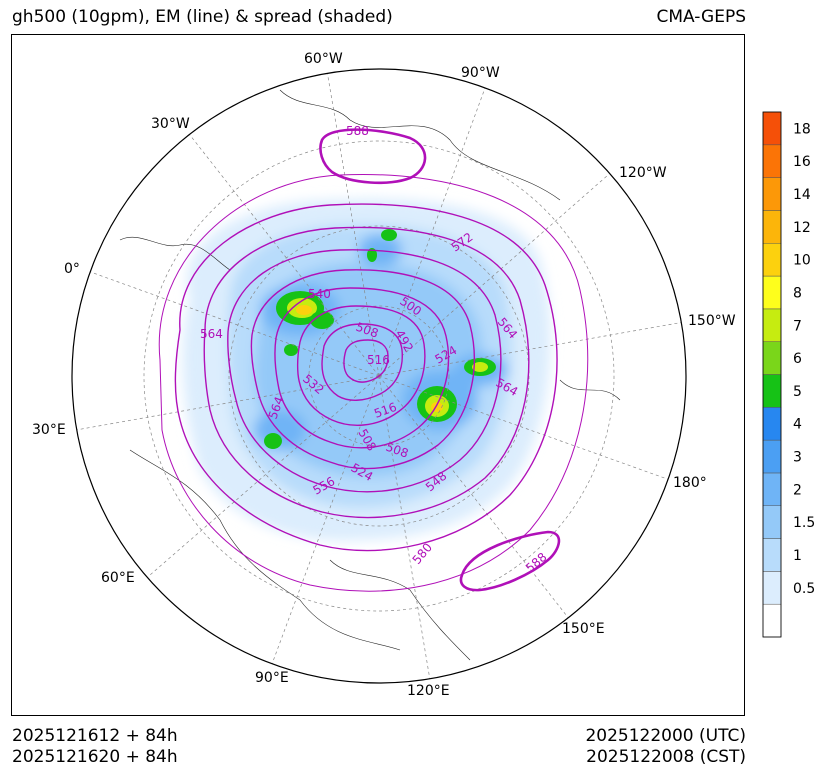 The width and height of the screenshot is (827, 776). What do you see at coordinates (804, 589) in the screenshot?
I see `colorbar-tick-label: 0.5` at bounding box center [804, 589].